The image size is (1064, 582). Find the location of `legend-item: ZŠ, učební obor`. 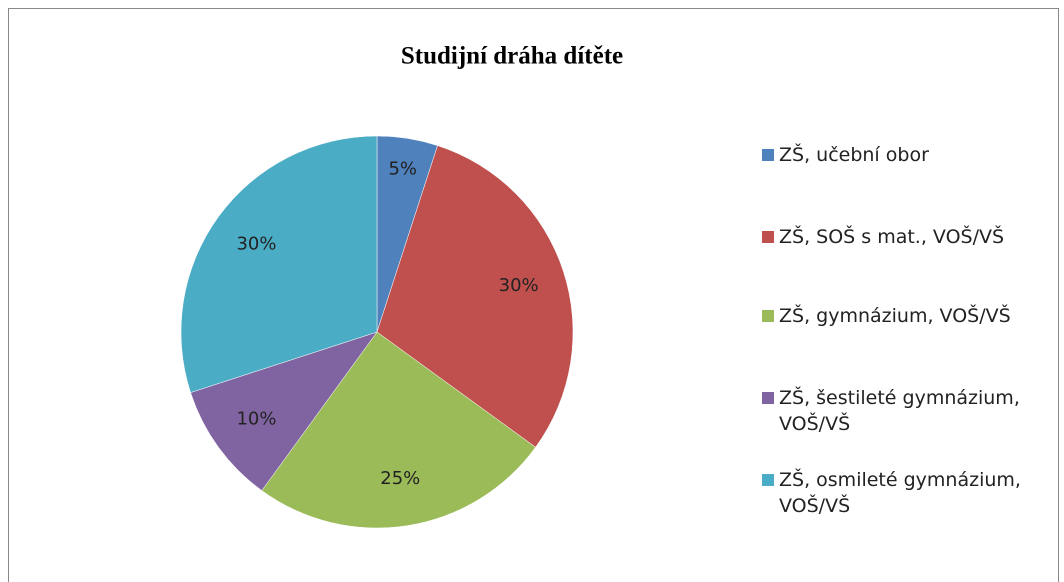

legend-item: ZŠ, učební obor is located at coordinates (907, 155).